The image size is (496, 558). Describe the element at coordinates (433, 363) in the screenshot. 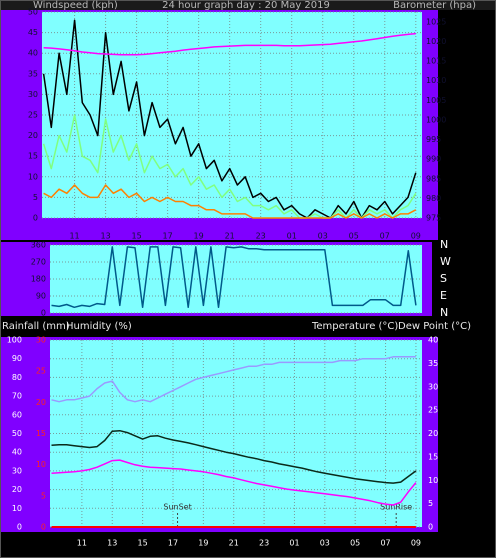

I see `y2-tick-label: 35` at that location.